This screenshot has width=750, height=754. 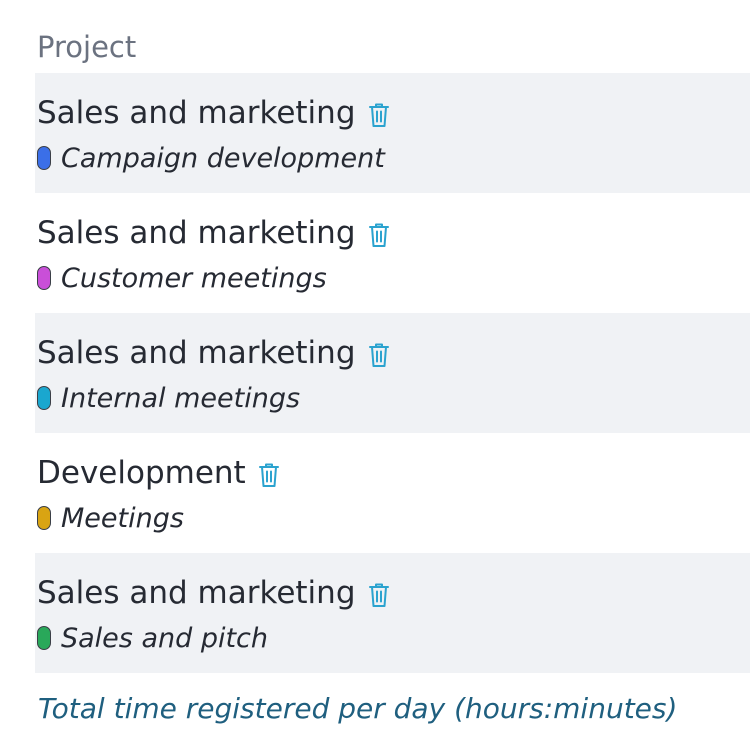 I want to click on task-line: Campaign development, so click(x=211, y=158).